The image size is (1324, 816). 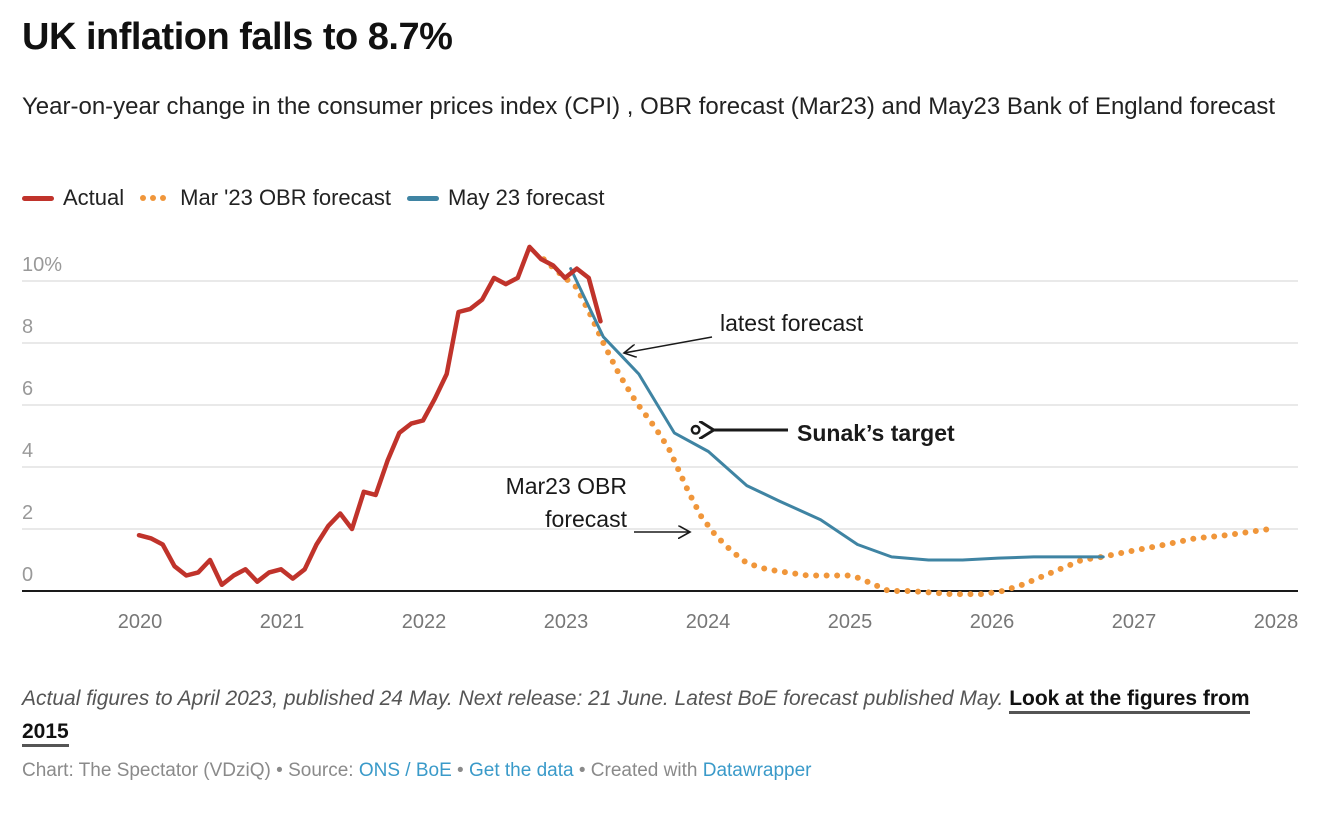 What do you see at coordinates (526, 197) in the screenshot?
I see `legend-label: May 23 forecast` at bounding box center [526, 197].